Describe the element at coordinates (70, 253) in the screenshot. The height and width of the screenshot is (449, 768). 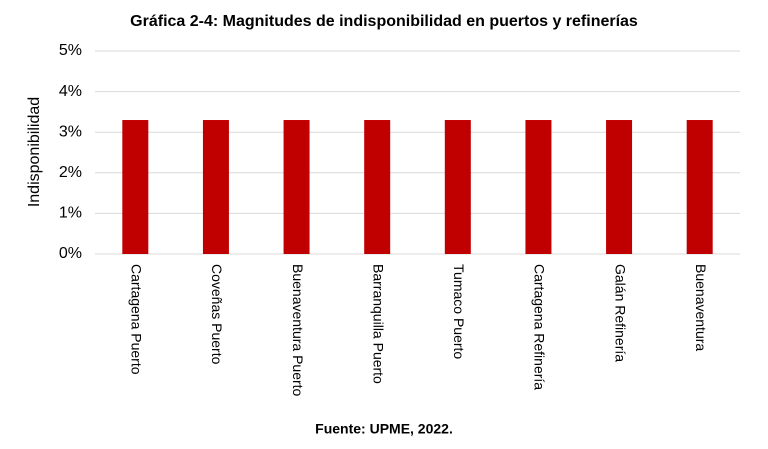
I see `y-tick-label: 0%` at that location.